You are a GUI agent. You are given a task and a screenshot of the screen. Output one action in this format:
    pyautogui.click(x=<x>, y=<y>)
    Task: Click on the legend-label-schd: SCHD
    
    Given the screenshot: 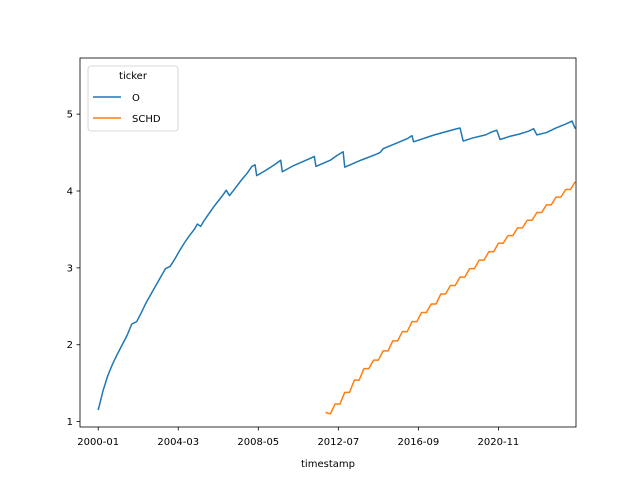 What is the action you would take?
    pyautogui.click(x=146, y=119)
    